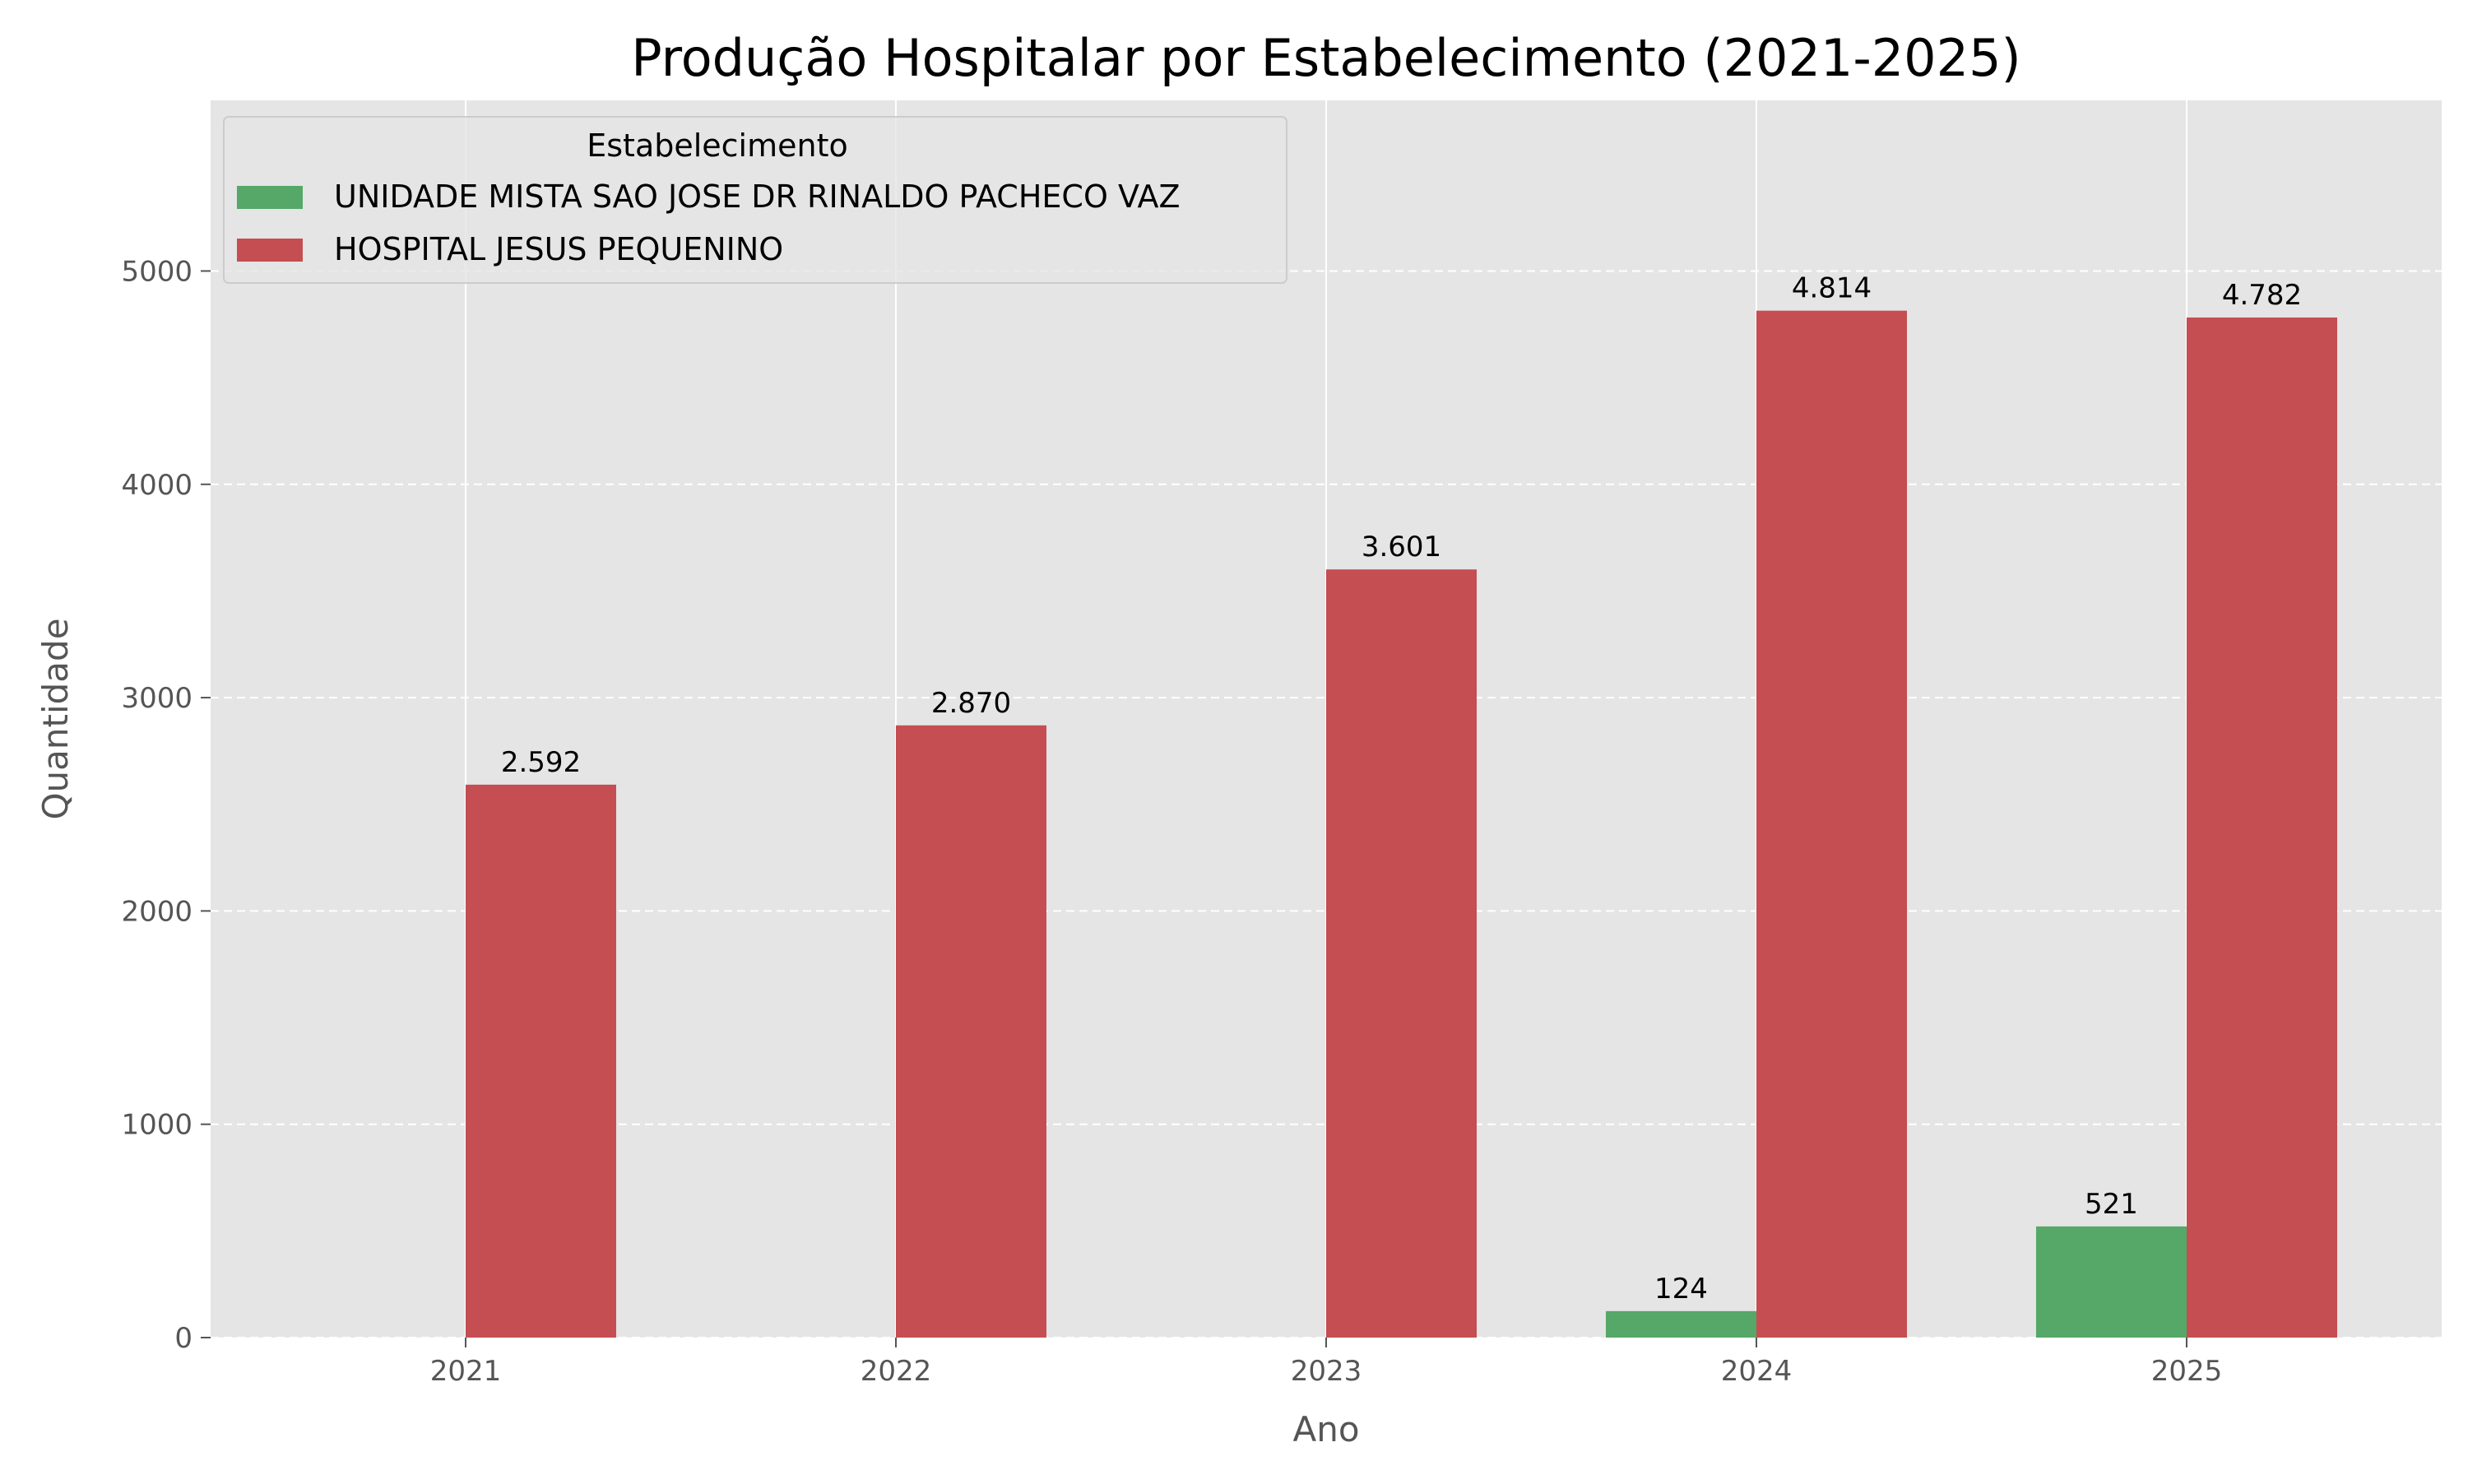  I want to click on x-tick-label: 2024, so click(1757, 1371).